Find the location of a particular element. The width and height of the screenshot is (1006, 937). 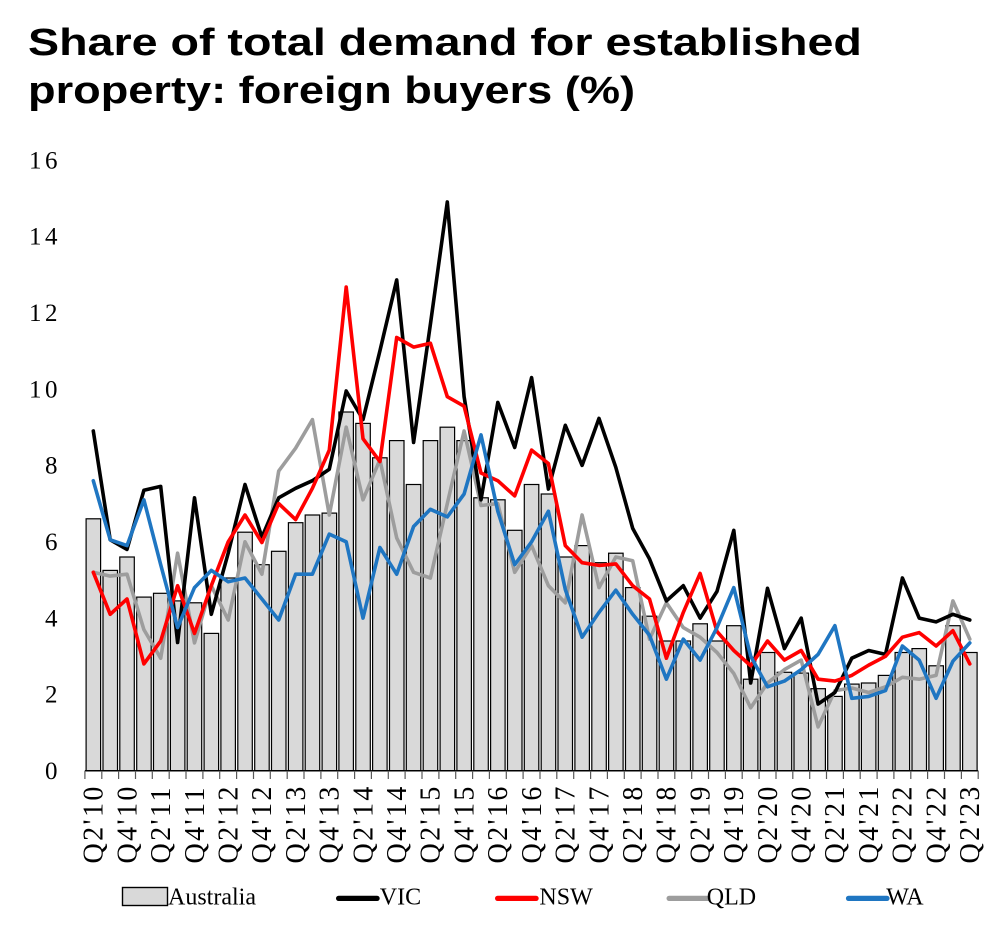

svg-text: Q4'20 is located at coordinates (802, 823).